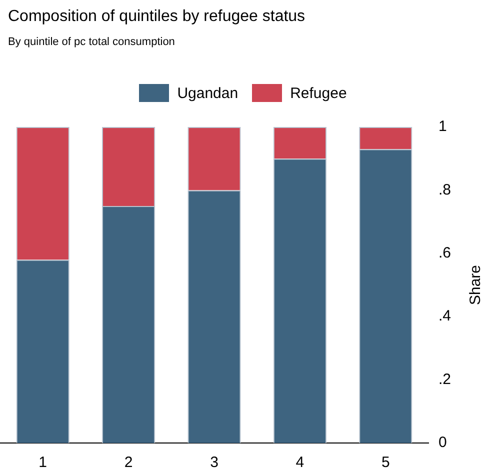  Describe the element at coordinates (445, 379) in the screenshot. I see `y-tick-label: .2` at that location.